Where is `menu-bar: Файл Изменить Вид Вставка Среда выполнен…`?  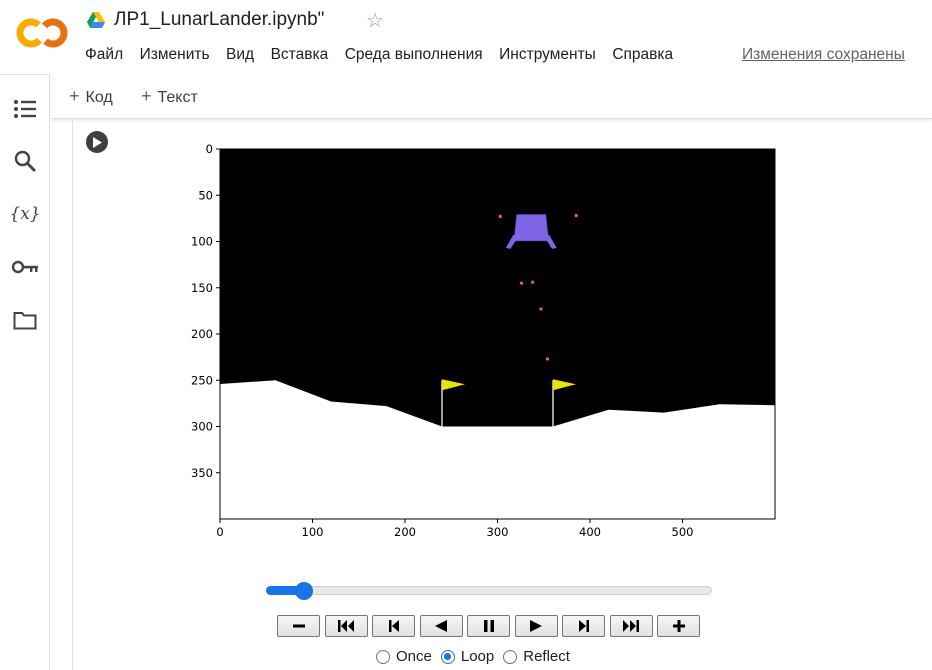 menu-bar: Файл Изменить Вид Вставка Среда выполнен… is located at coordinates (387, 55).